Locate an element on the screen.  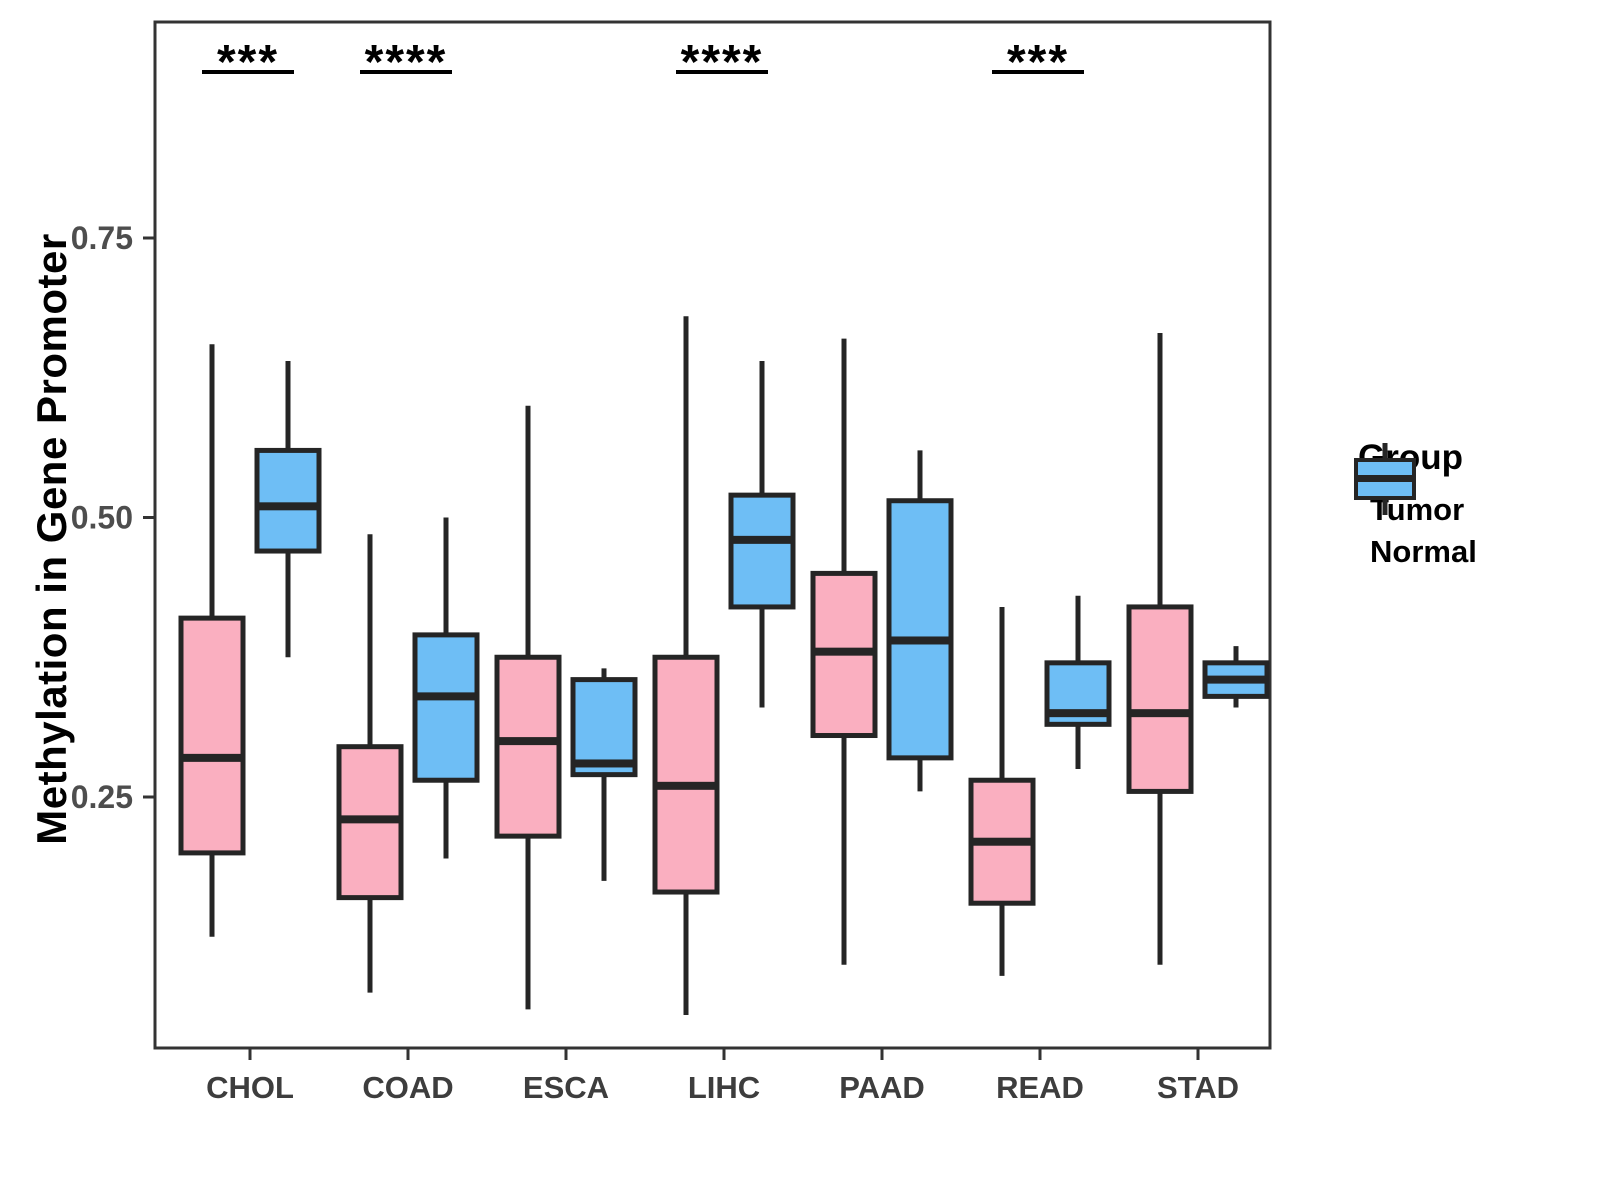
box-normal-coad is located at coordinates (446, 707).